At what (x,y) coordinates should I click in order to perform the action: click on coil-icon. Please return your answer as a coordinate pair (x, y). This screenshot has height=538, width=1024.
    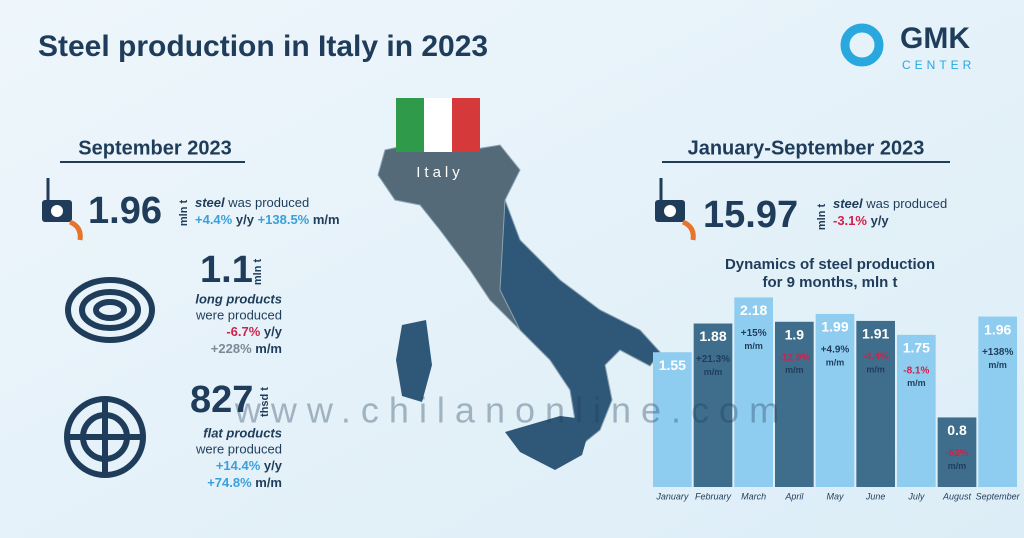
    Looking at the image, I should click on (110, 310).